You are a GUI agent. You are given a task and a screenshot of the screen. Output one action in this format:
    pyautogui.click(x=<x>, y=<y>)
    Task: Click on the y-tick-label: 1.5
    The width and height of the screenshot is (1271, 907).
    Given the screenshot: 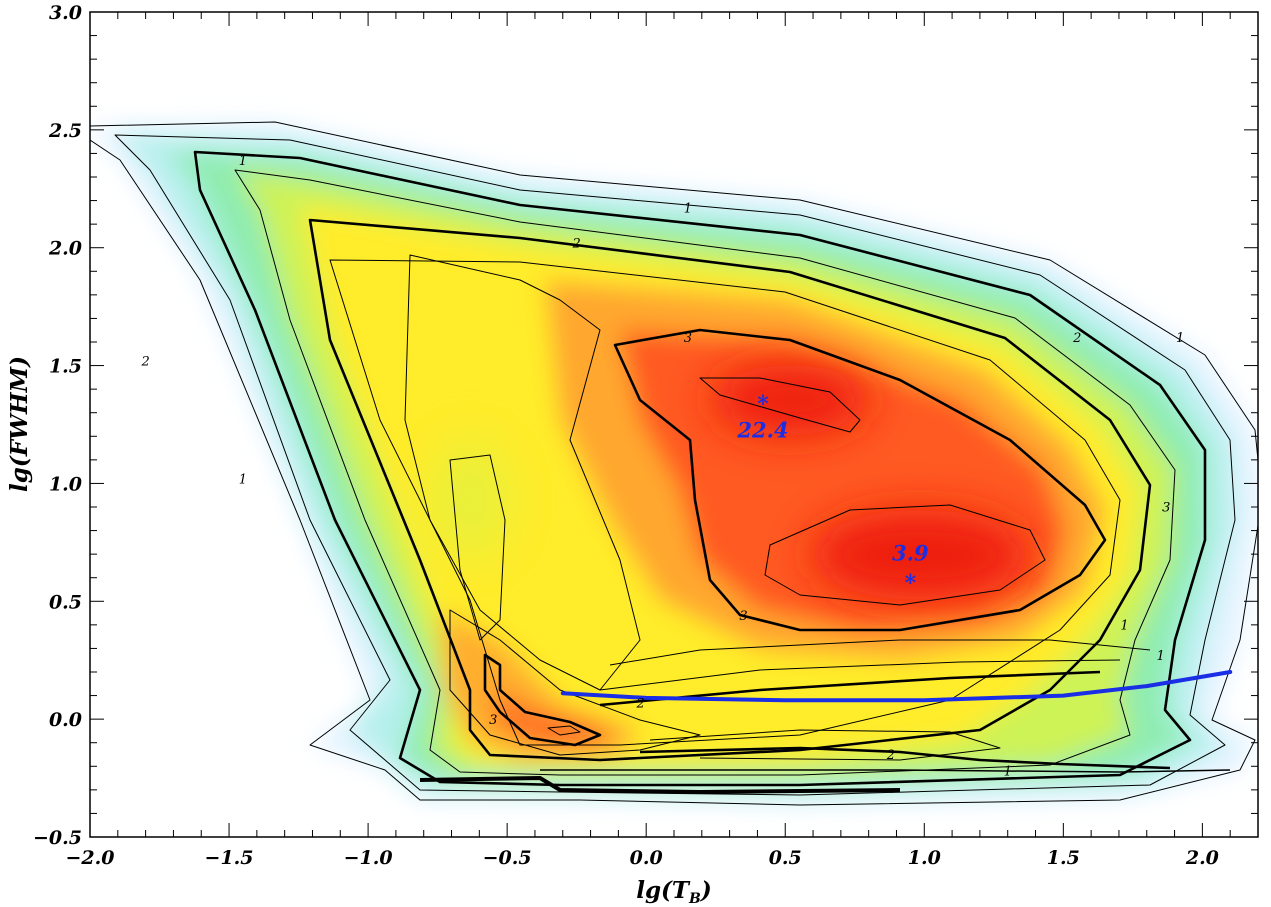 What is the action you would take?
    pyautogui.click(x=65, y=367)
    